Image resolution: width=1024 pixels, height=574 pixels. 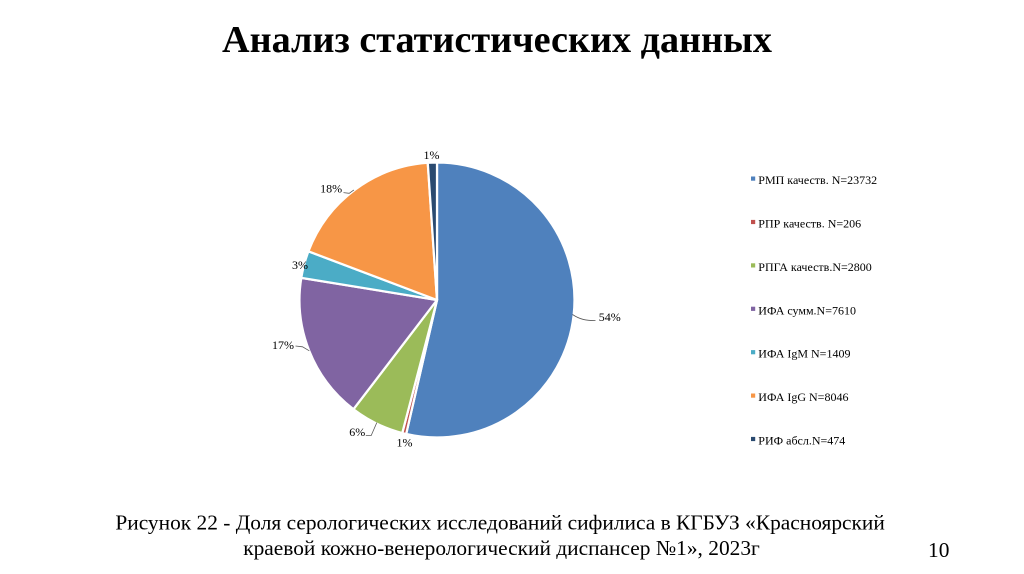 What do you see at coordinates (803, 397) in the screenshot?
I see `svg-text: ИФА IgG N=8046` at bounding box center [803, 397].